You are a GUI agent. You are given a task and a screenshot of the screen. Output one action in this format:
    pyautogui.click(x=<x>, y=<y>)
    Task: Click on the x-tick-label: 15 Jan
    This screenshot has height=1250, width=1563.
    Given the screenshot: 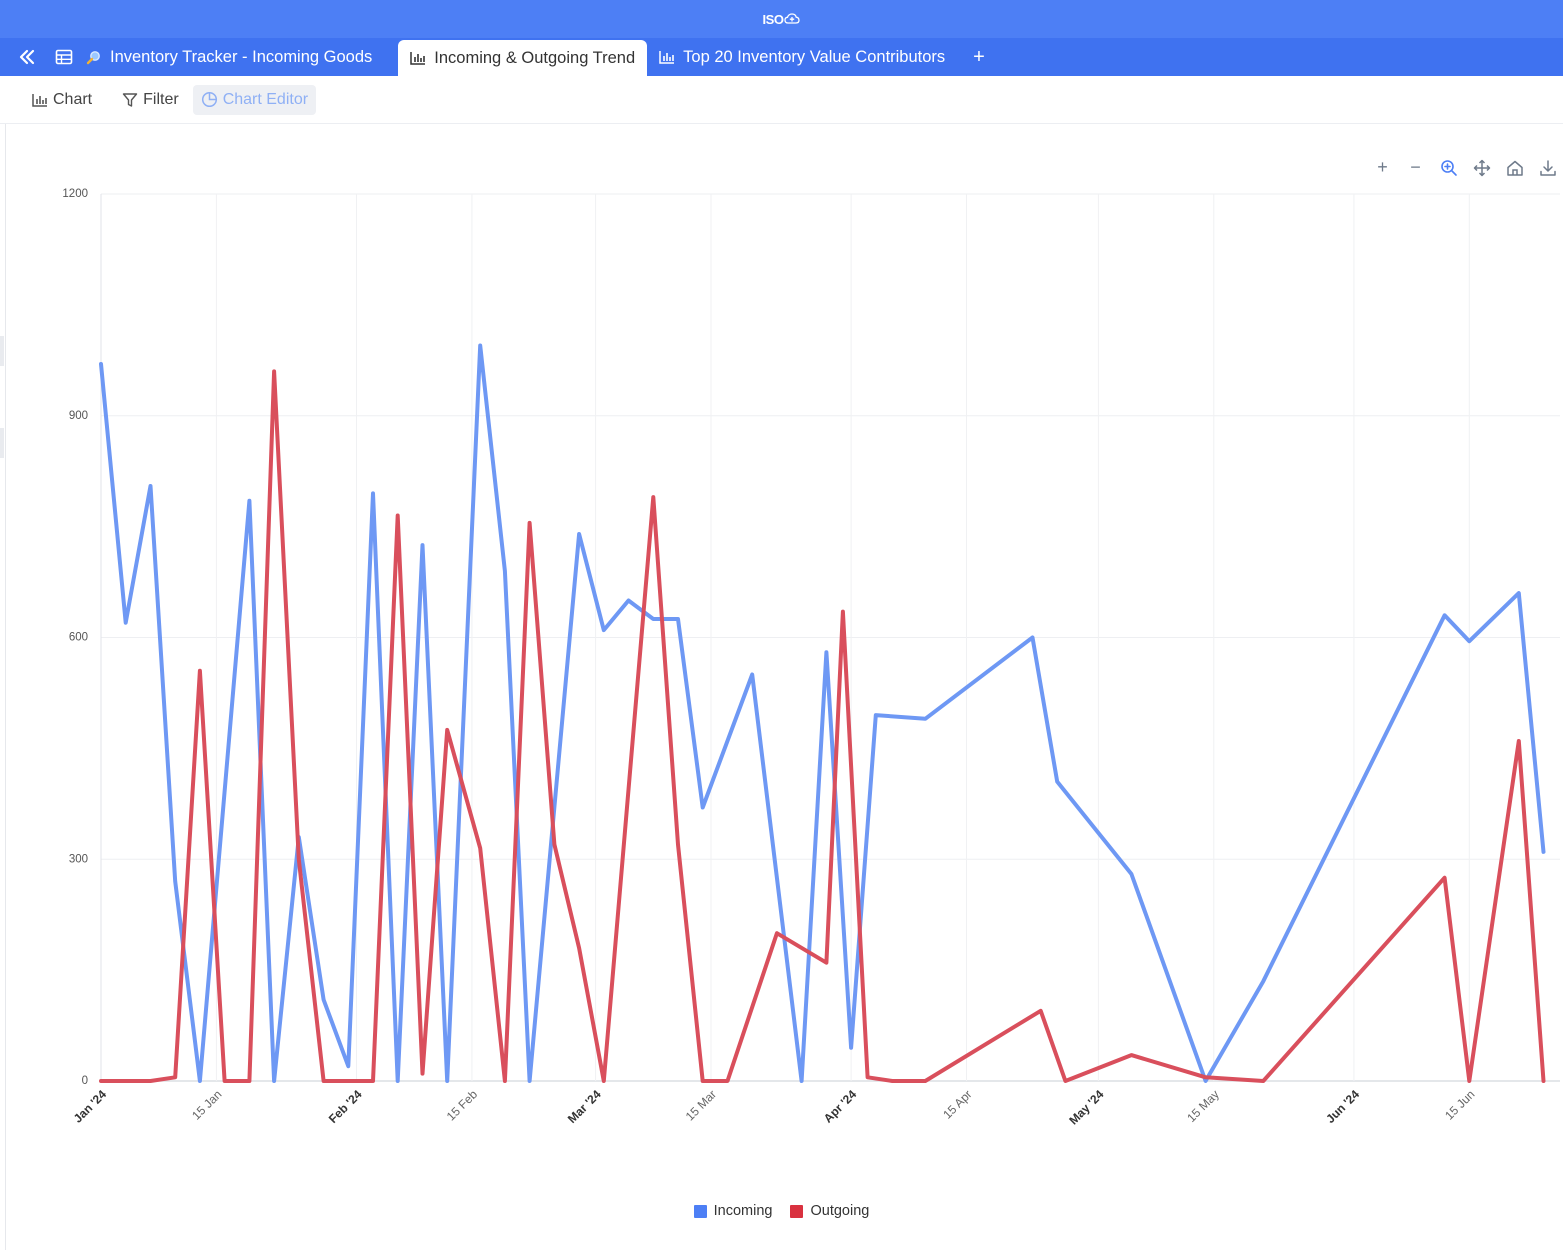 What is the action you would take?
    pyautogui.click(x=206, y=1104)
    